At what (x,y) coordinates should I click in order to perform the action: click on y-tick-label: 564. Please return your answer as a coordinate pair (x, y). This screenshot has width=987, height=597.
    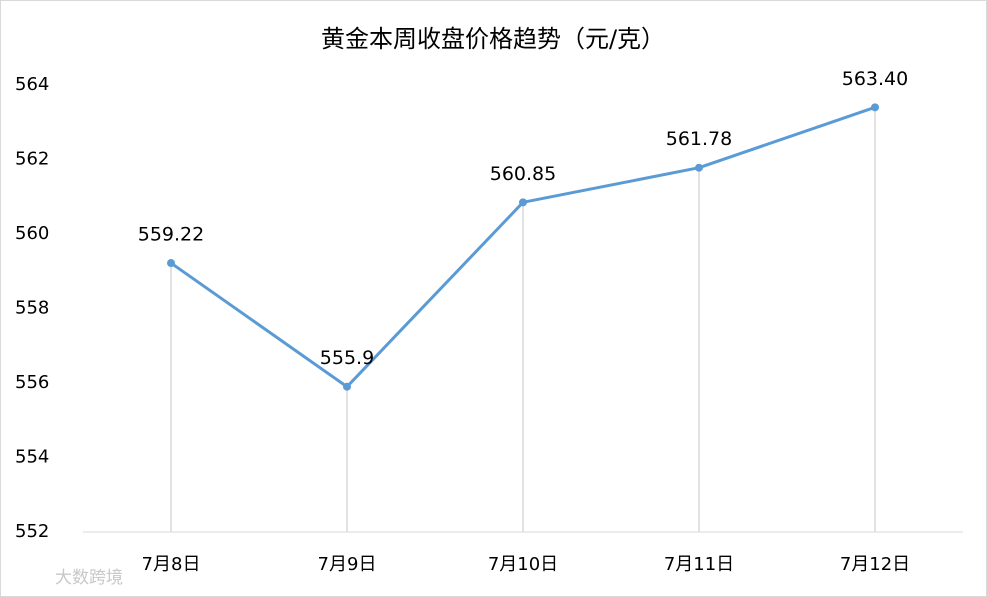
    Looking at the image, I should click on (32, 84).